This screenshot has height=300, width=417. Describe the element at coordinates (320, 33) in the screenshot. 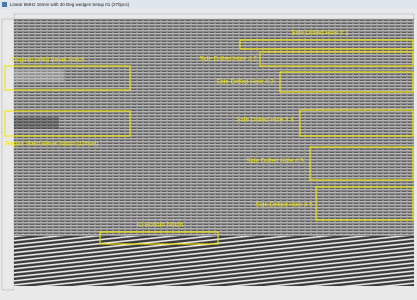

I see `annotation-label: Side Drilled Hole # 1` at that location.